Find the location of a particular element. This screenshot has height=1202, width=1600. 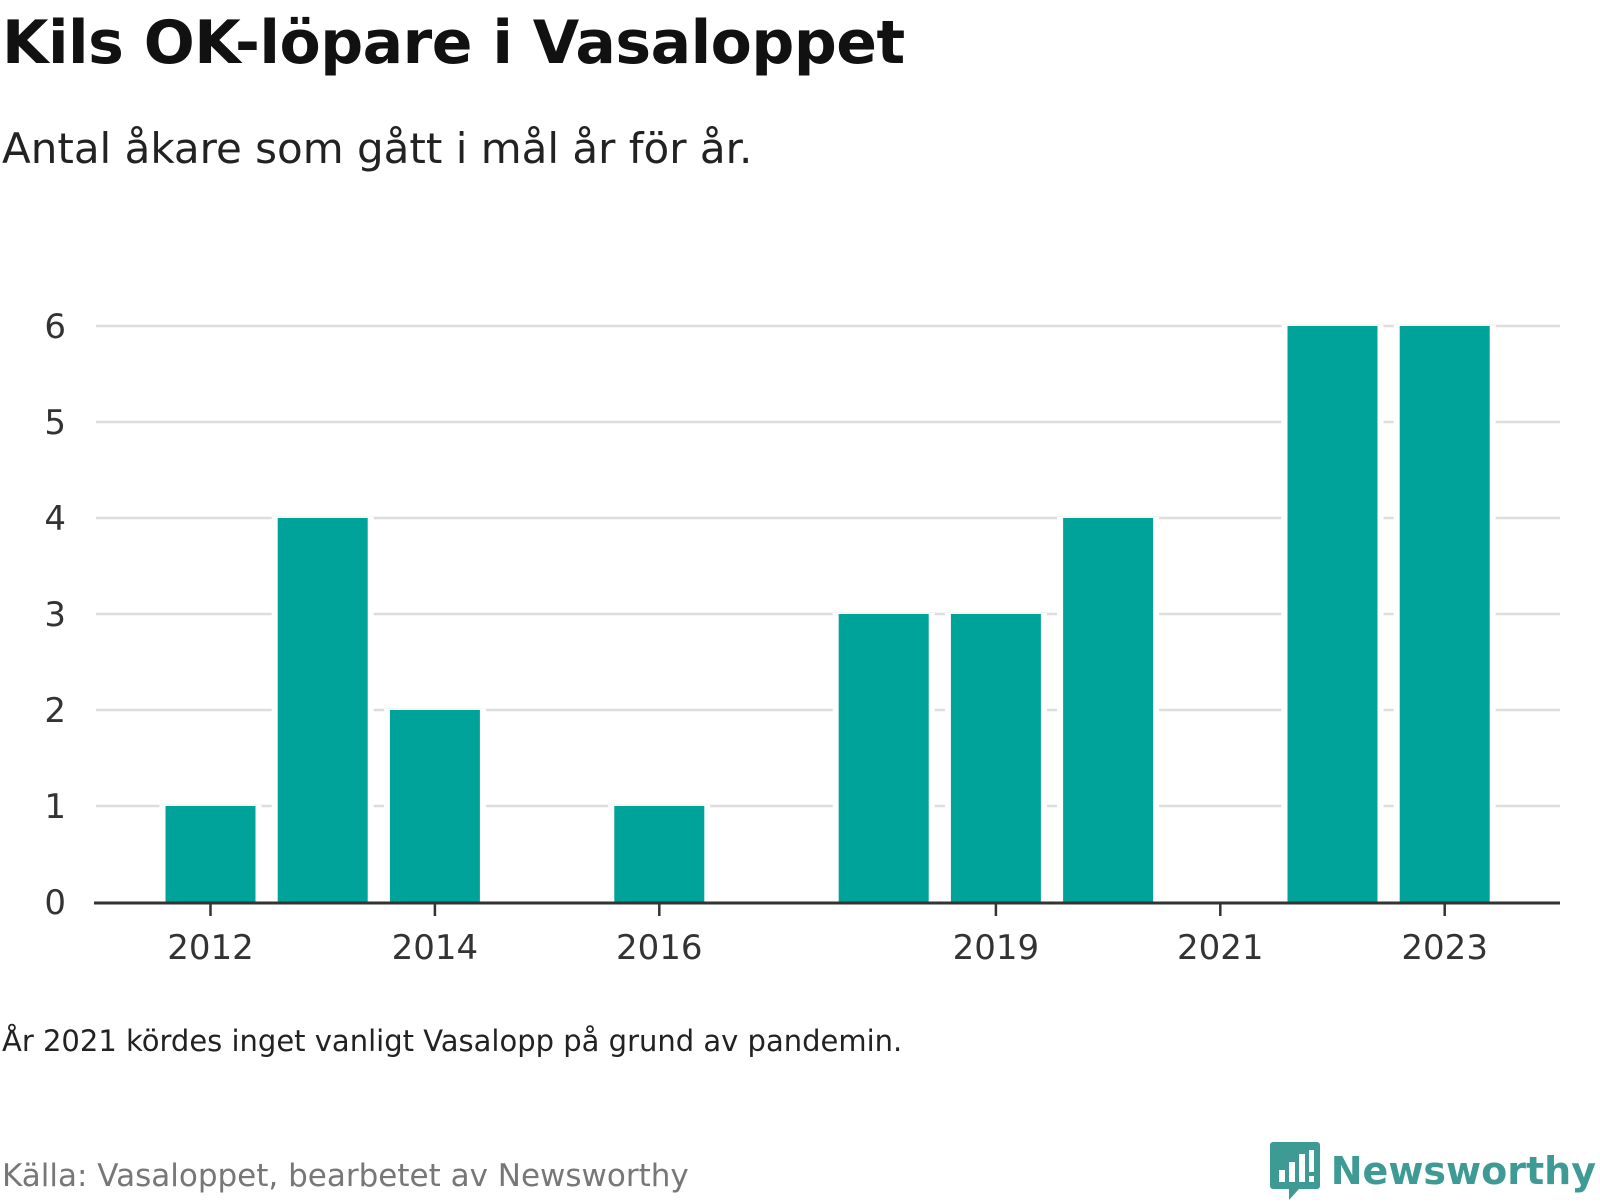

y-tick-label: 6 is located at coordinates (55, 327).